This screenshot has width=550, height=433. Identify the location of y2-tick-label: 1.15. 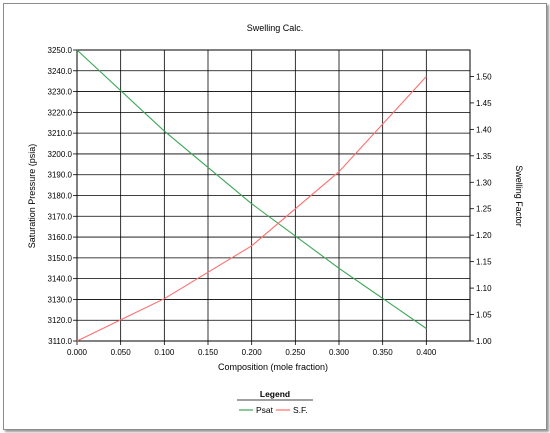
(484, 262).